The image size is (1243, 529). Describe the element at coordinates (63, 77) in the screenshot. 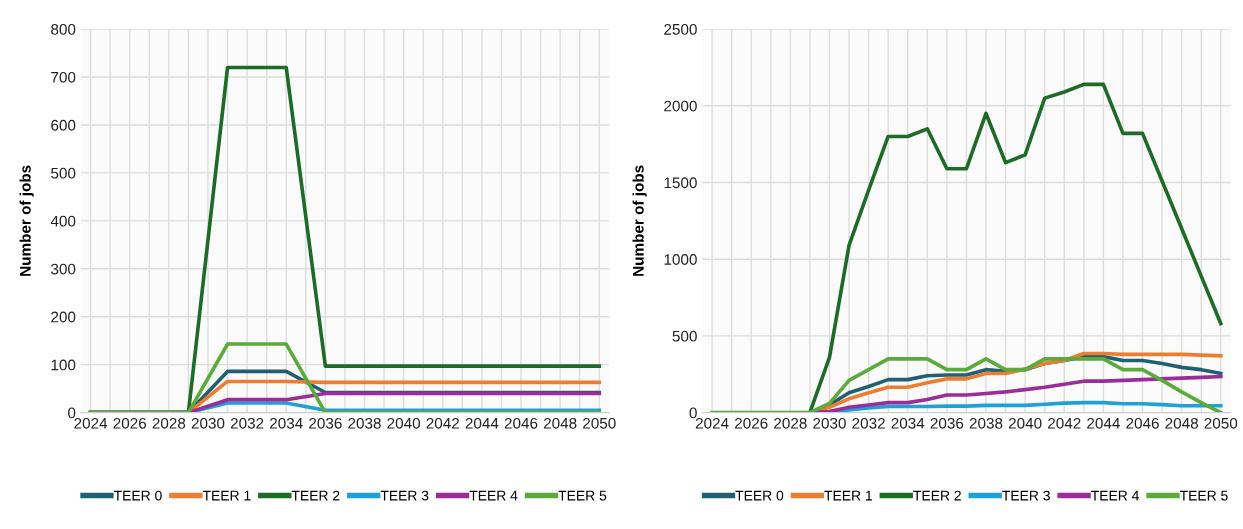

I see `y-tick-label: 700` at that location.